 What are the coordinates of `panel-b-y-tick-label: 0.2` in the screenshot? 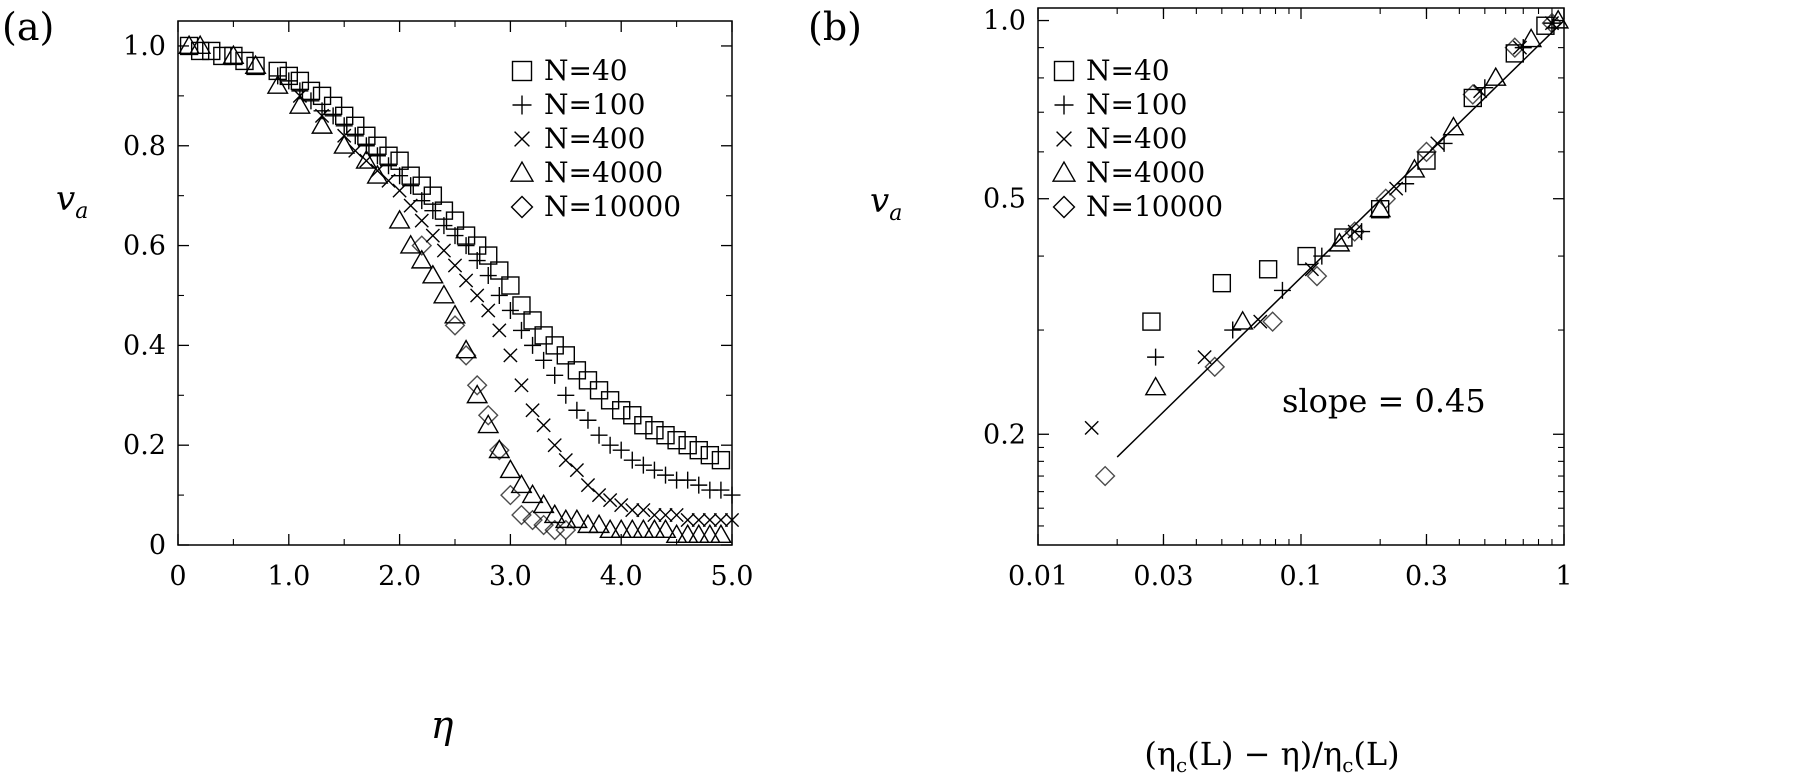 It's located at (1004, 434).